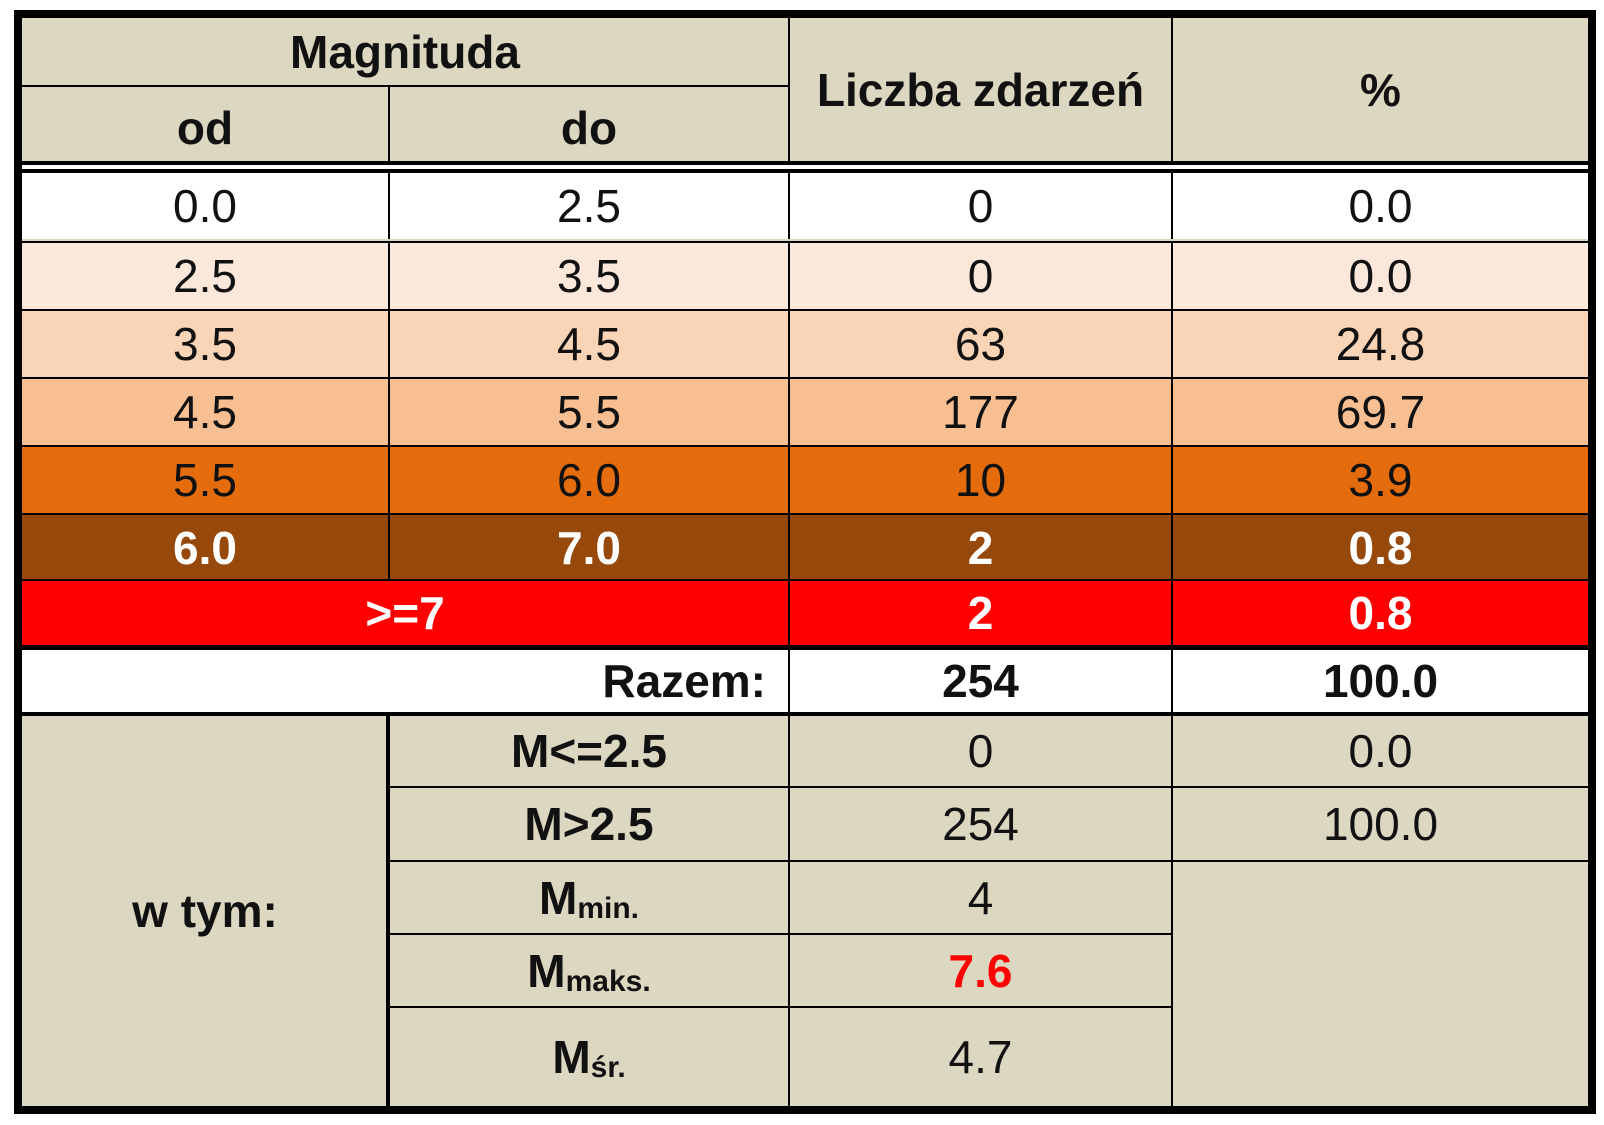 This screenshot has width=1604, height=1125. Describe the element at coordinates (571, 1057) in the screenshot. I see `m-avg-symbol: M` at that location.